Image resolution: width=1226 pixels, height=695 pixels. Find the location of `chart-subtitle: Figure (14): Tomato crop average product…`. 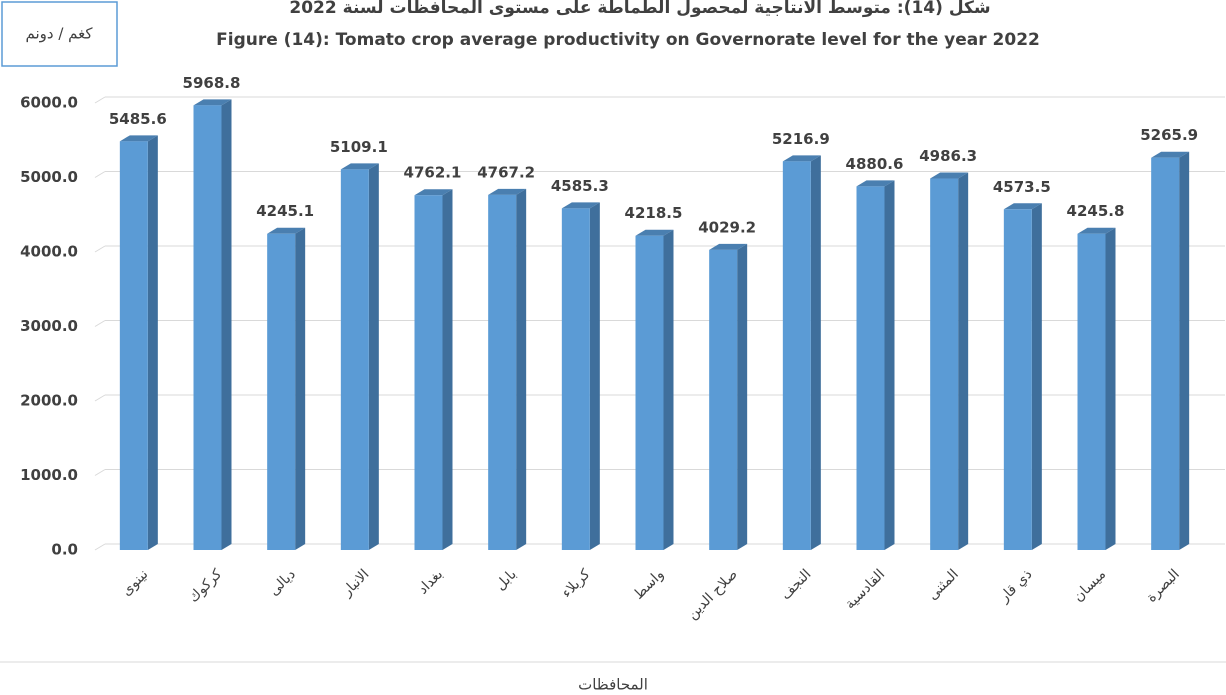

chart-subtitle: Figure (14): Tomato crop average product… is located at coordinates (628, 40).